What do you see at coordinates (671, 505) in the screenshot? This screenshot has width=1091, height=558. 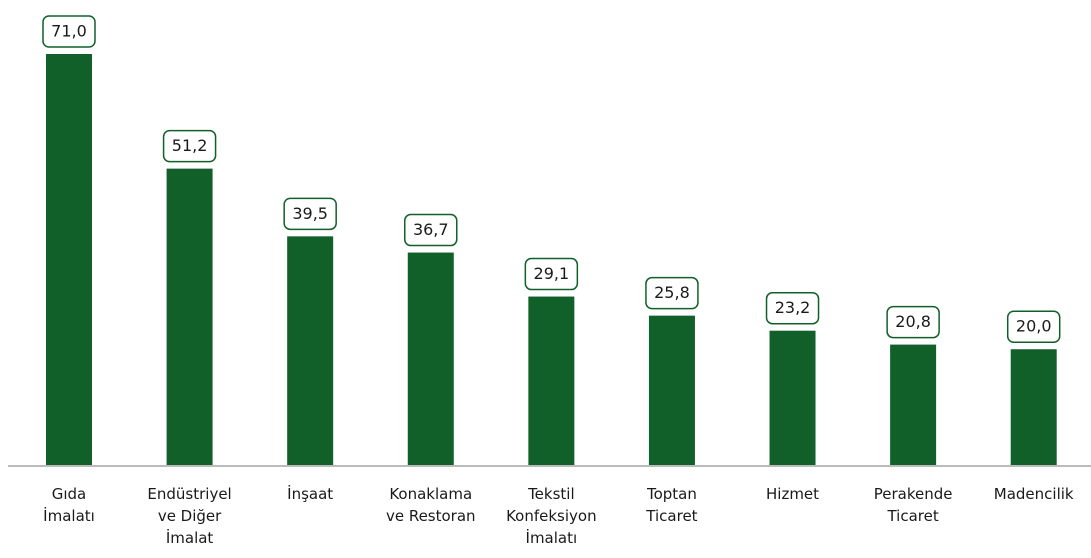 I see `x-tick-label: Toptan Ticaret` at bounding box center [671, 505].